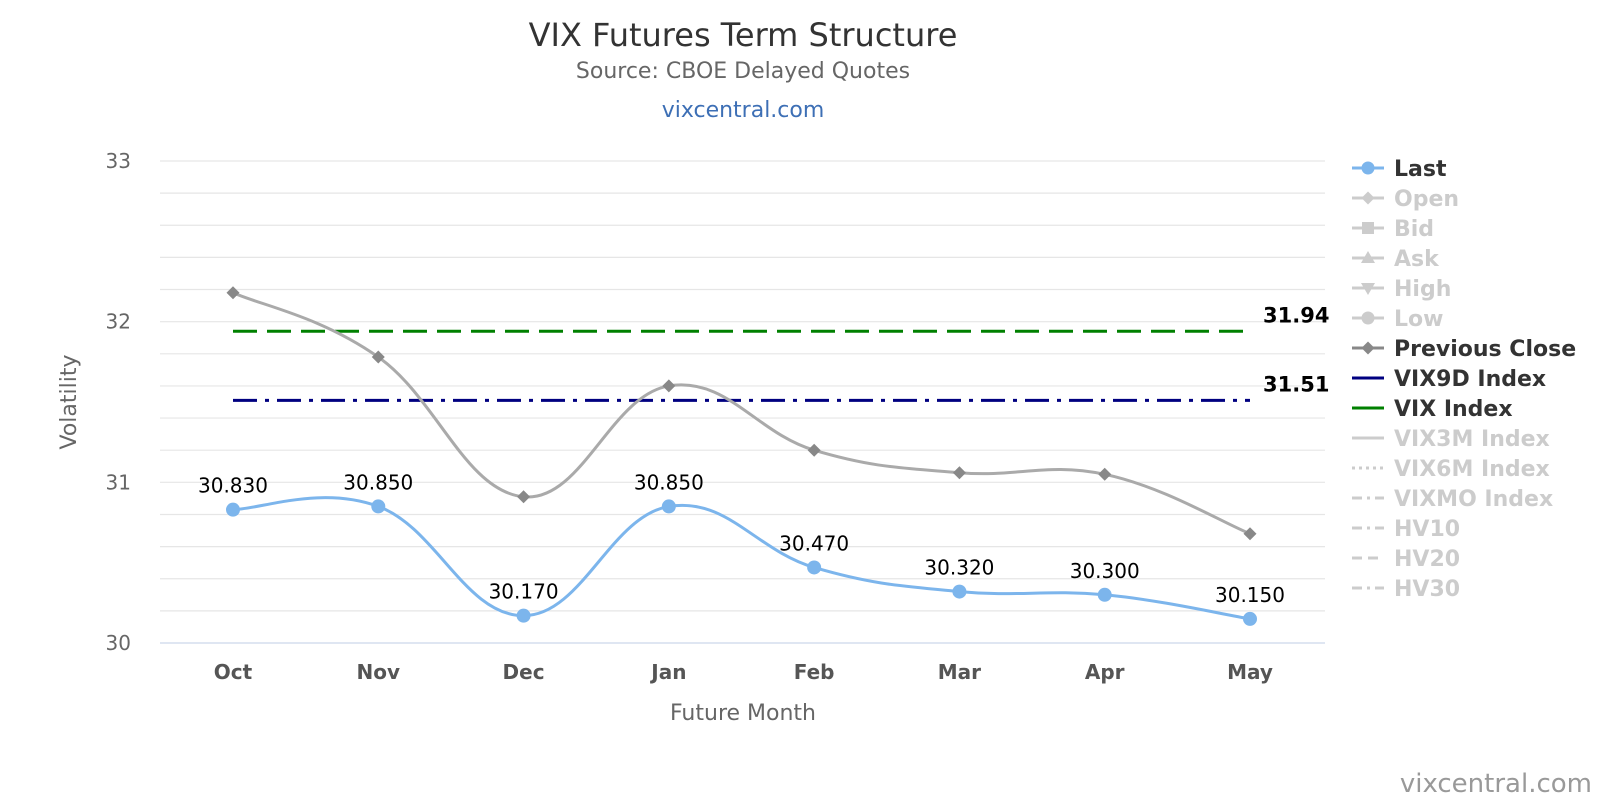 The image size is (1600, 800). I want to click on legend-item-low: Low, so click(1397, 319).